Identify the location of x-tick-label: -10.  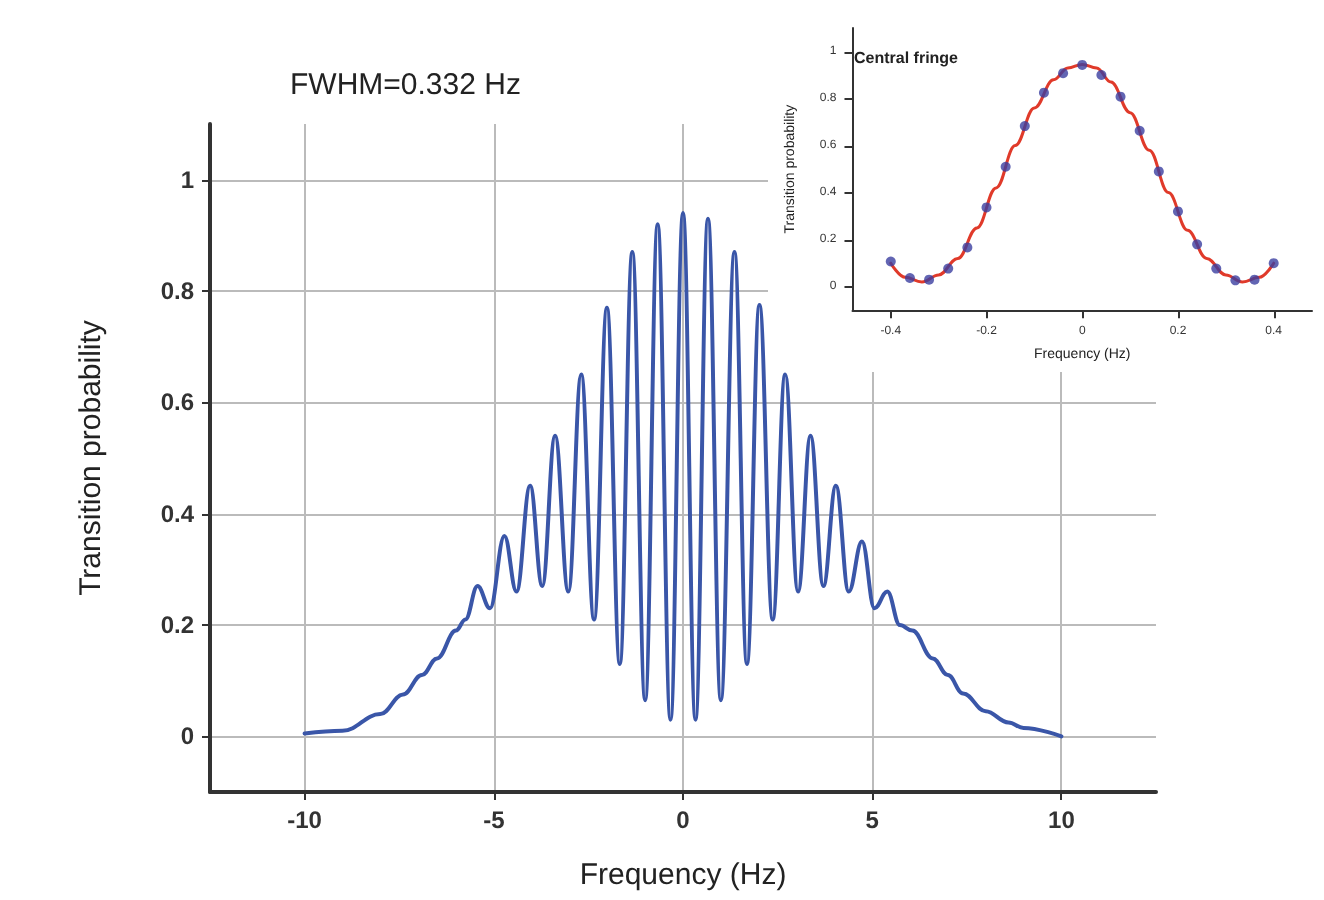
(305, 820).